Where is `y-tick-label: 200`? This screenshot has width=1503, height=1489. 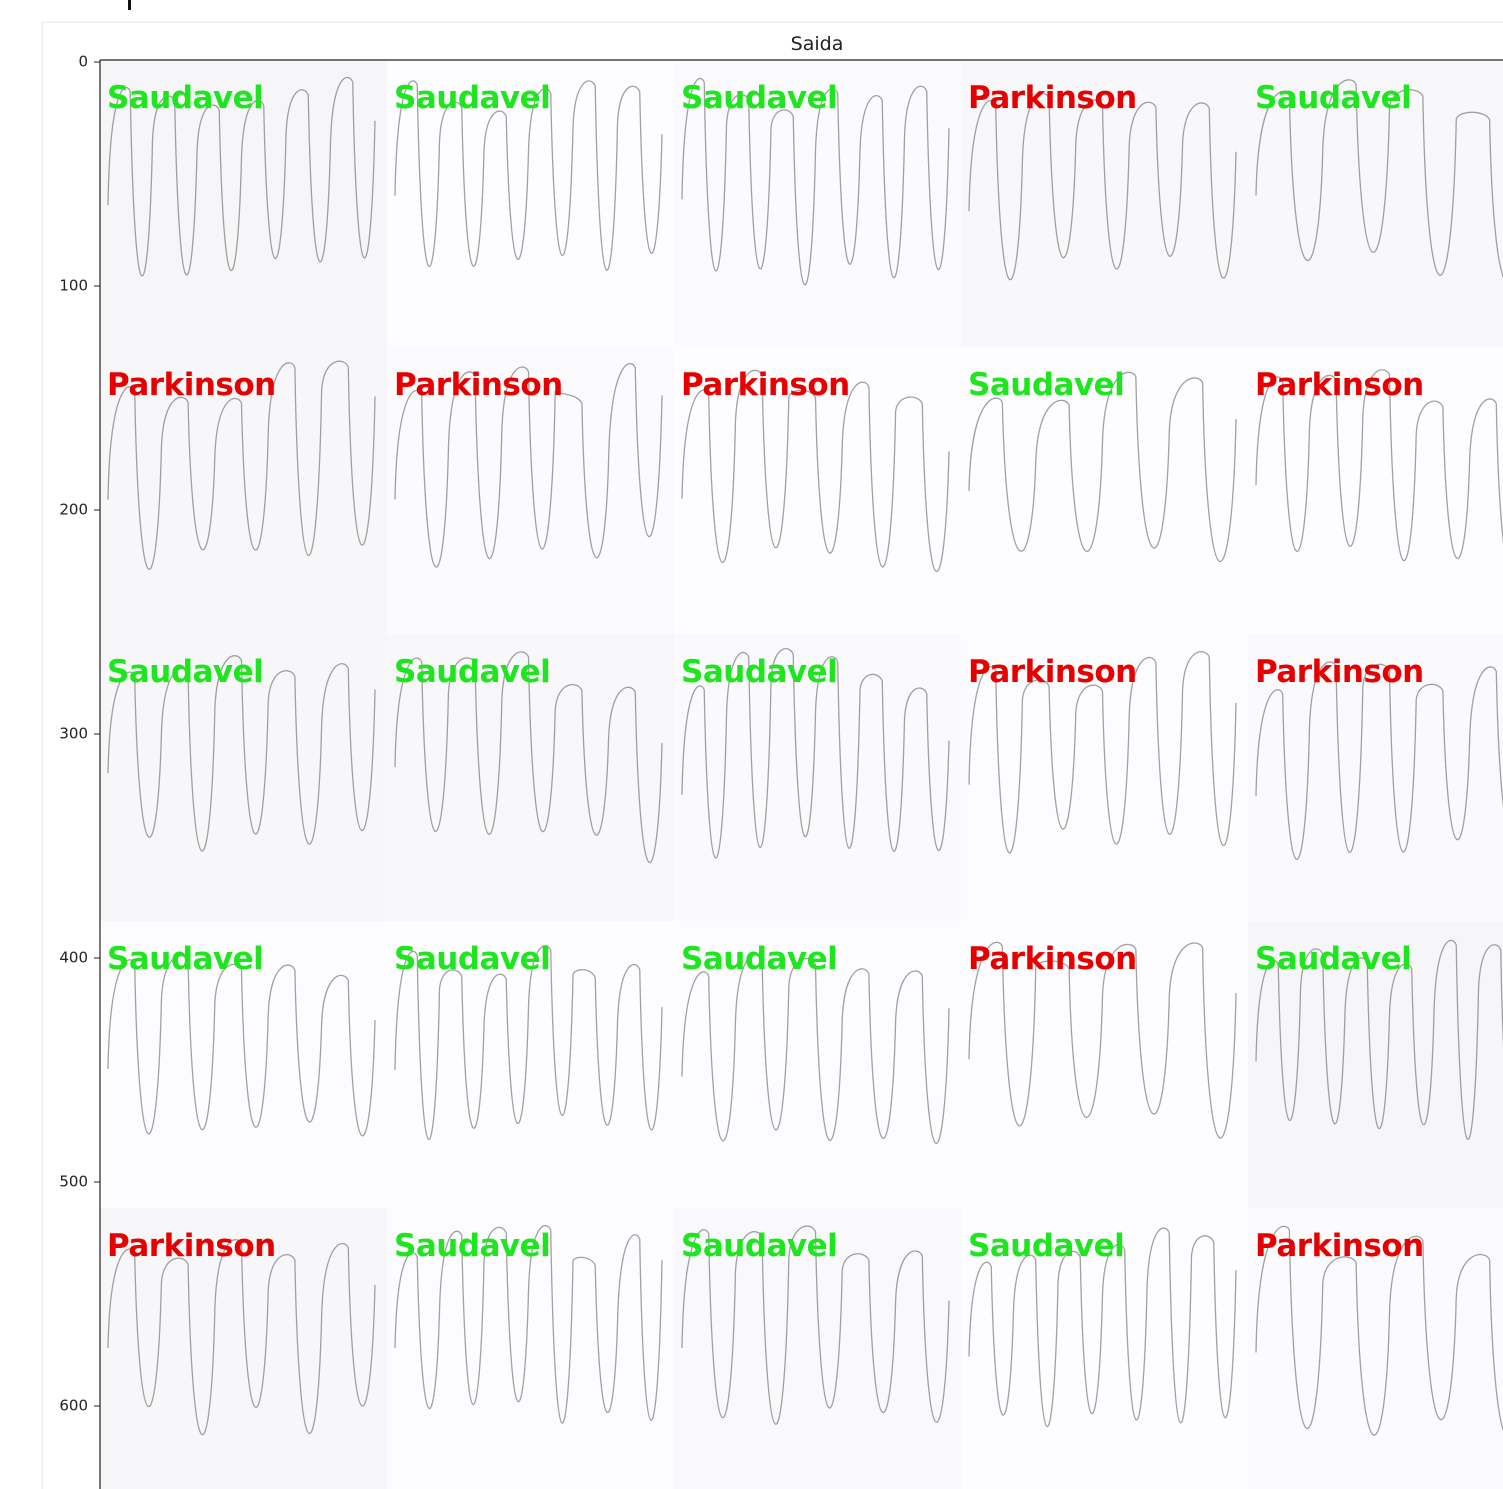 y-tick-label: 200 is located at coordinates (73, 510).